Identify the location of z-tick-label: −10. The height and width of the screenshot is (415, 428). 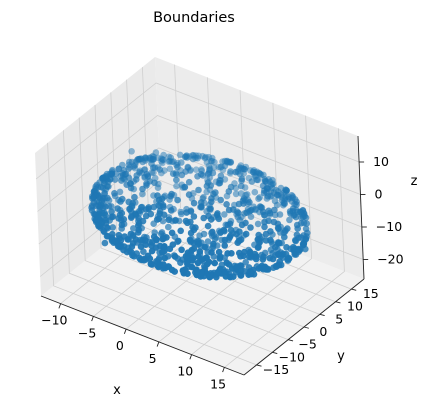
(389, 226).